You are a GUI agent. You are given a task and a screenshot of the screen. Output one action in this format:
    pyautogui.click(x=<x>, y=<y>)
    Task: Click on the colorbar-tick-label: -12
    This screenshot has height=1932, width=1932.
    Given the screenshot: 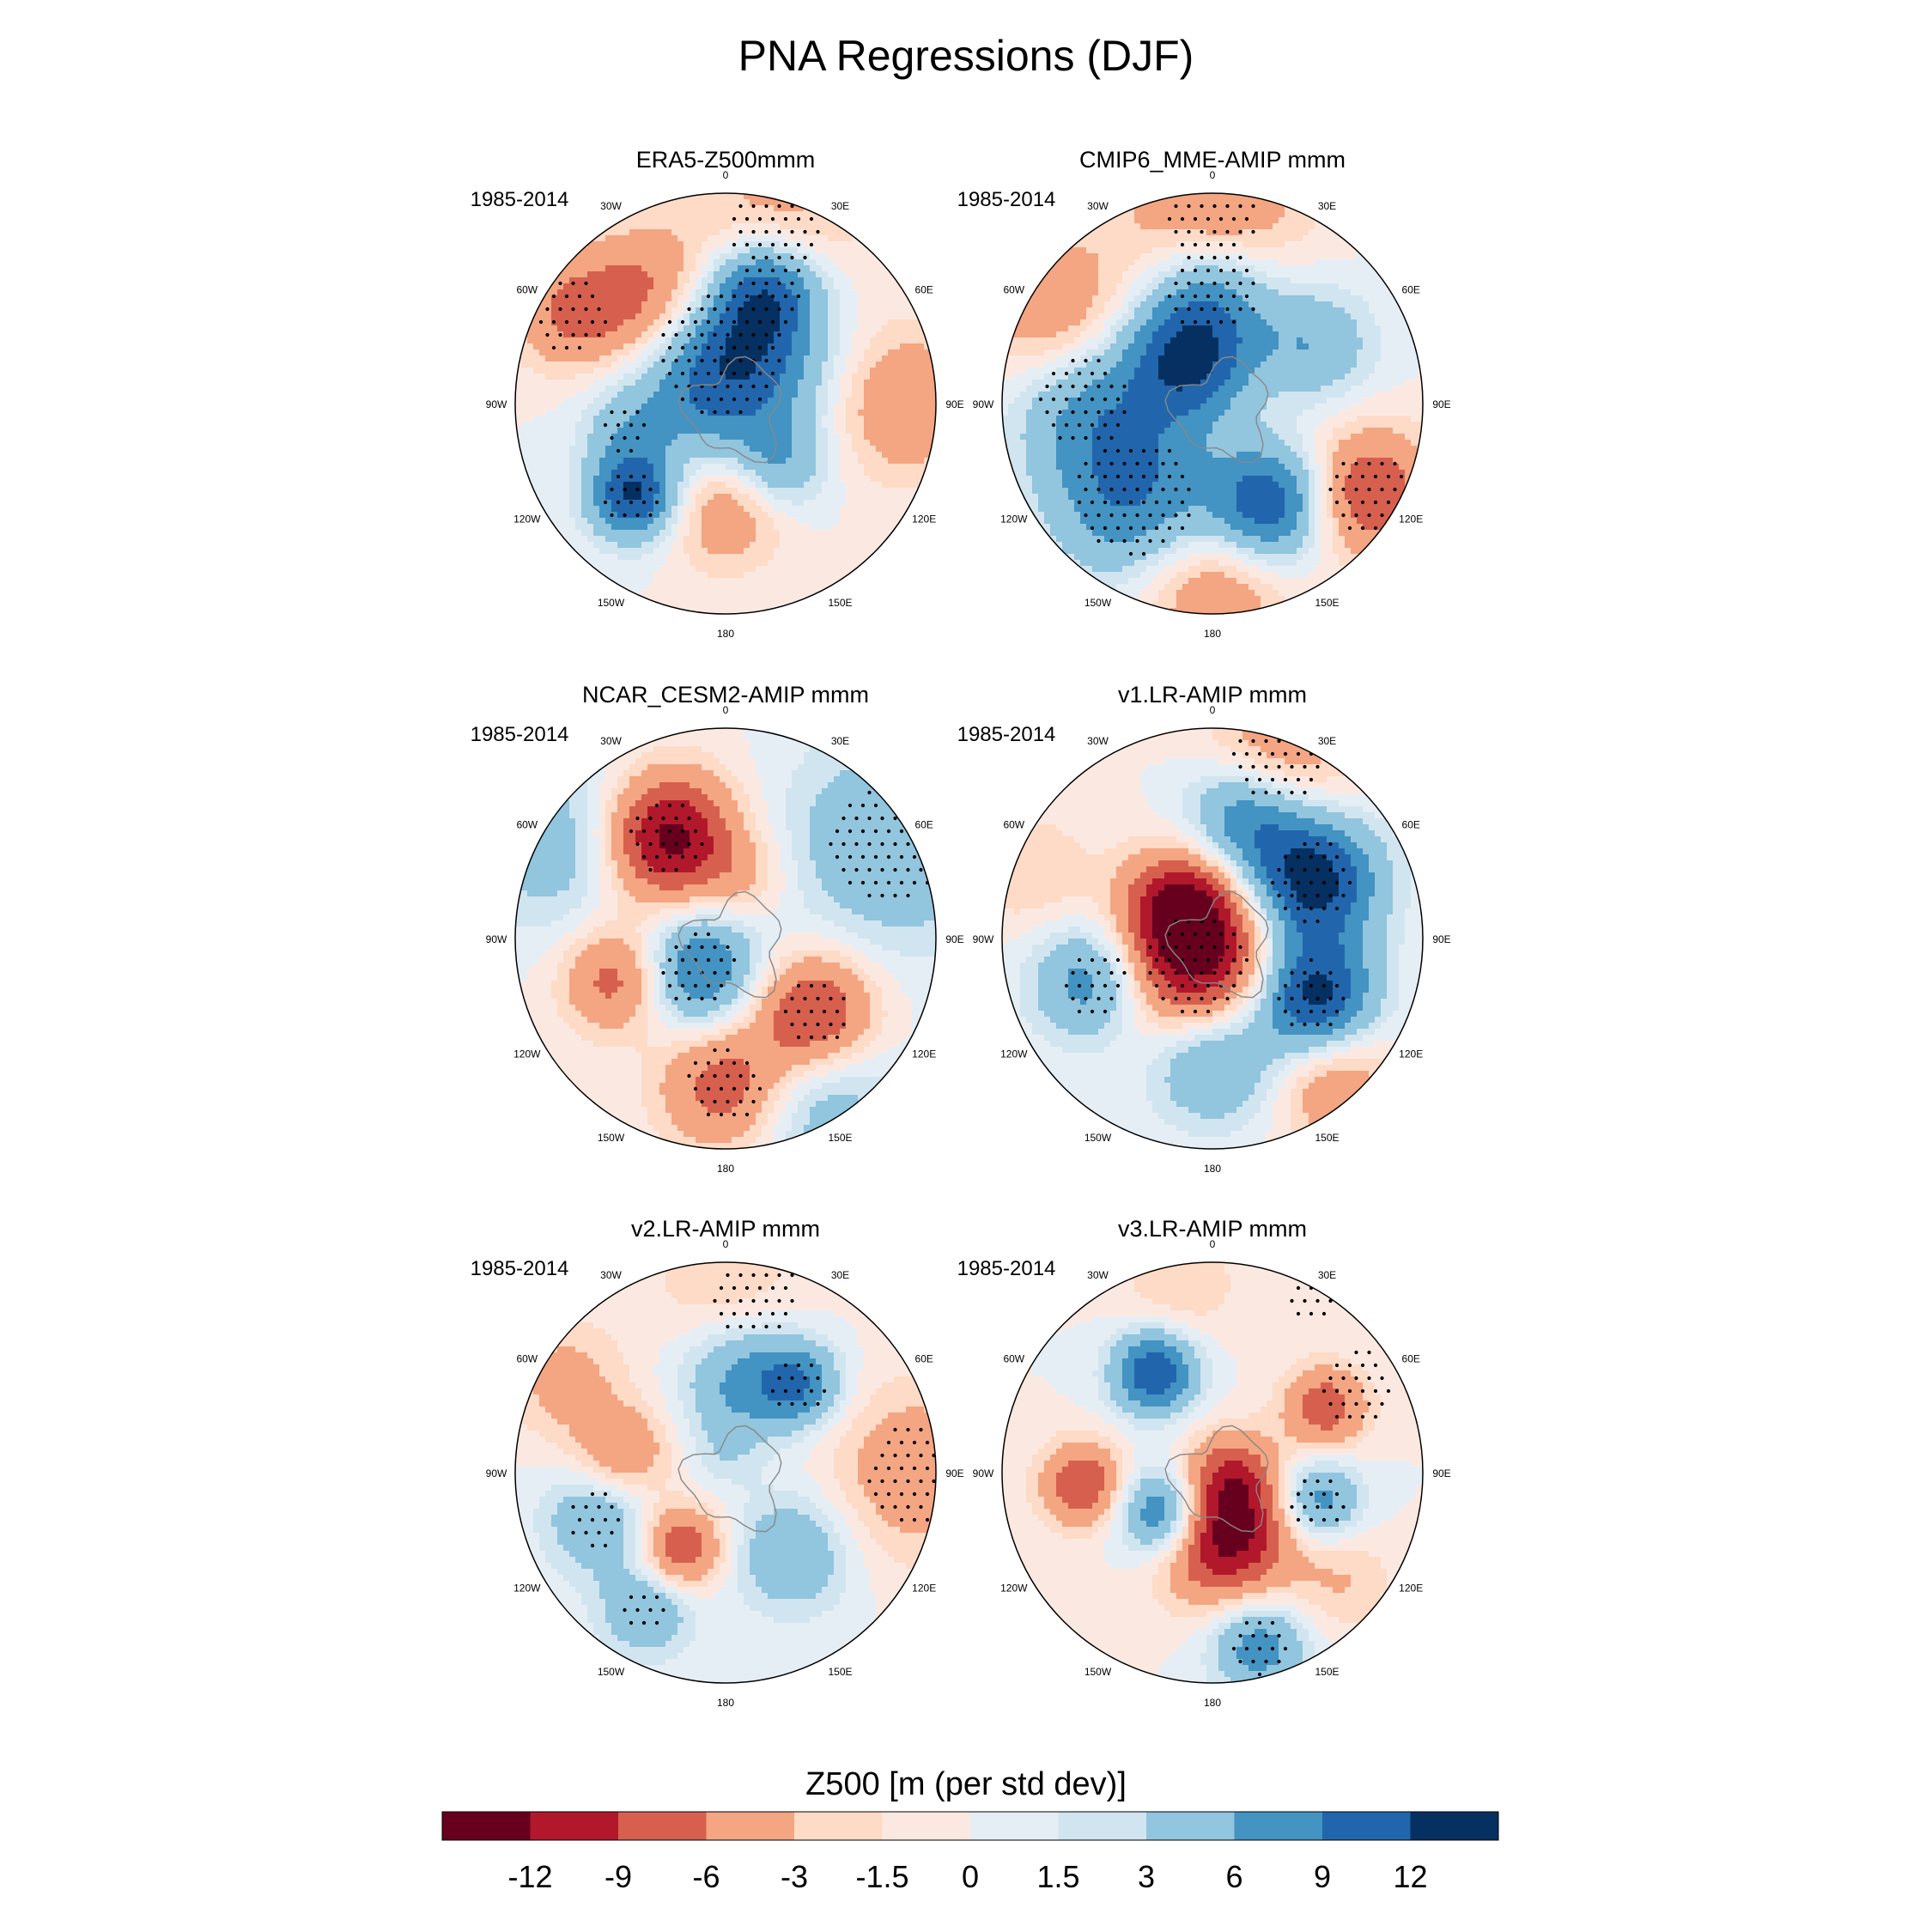 What is the action you would take?
    pyautogui.click(x=530, y=1877)
    